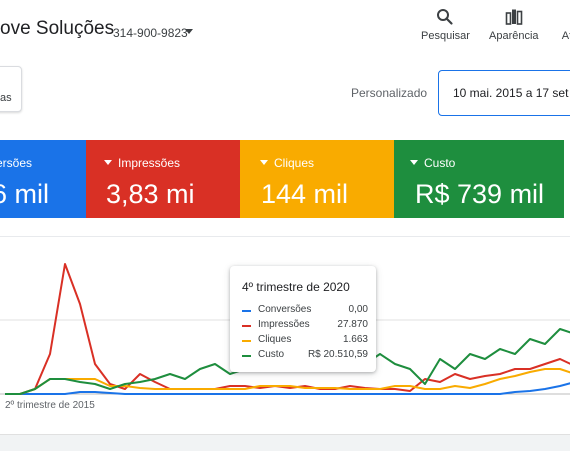  What do you see at coordinates (285, 442) in the screenshot?
I see `bottom-strip` at bounding box center [285, 442].